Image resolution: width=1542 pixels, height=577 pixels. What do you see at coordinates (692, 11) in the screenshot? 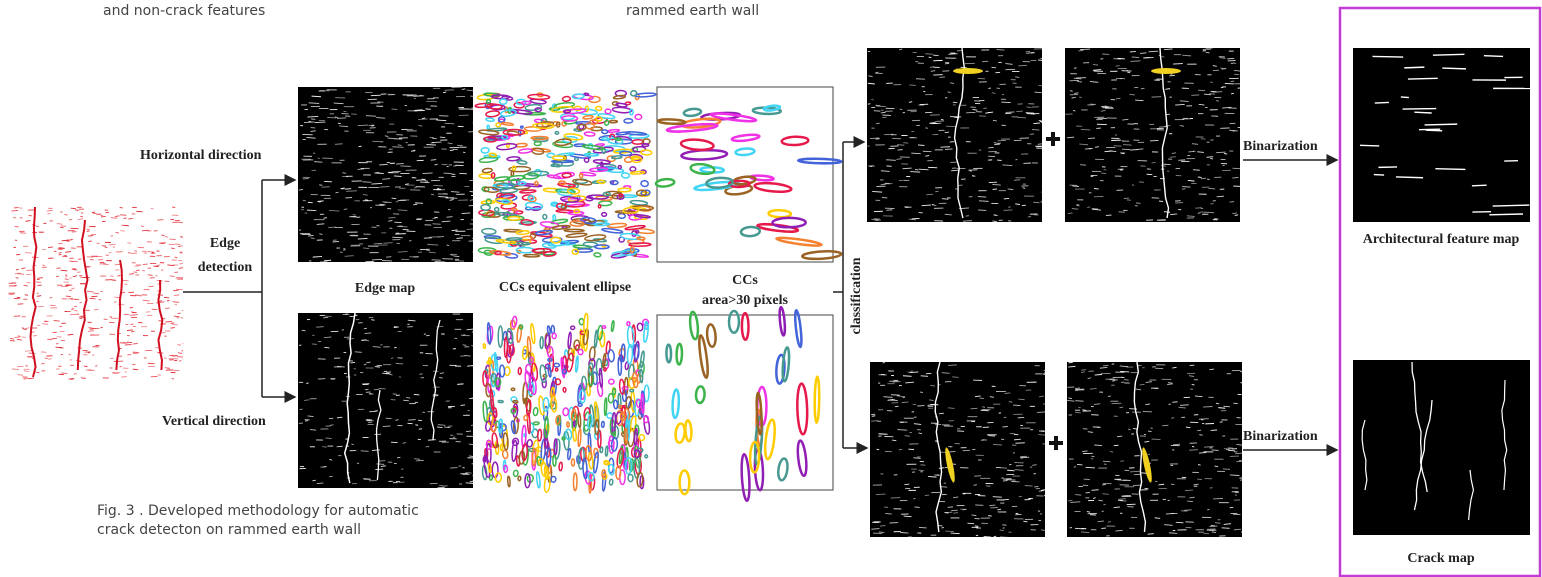
I see `header-fragment: rammed earth wall` at bounding box center [692, 11].